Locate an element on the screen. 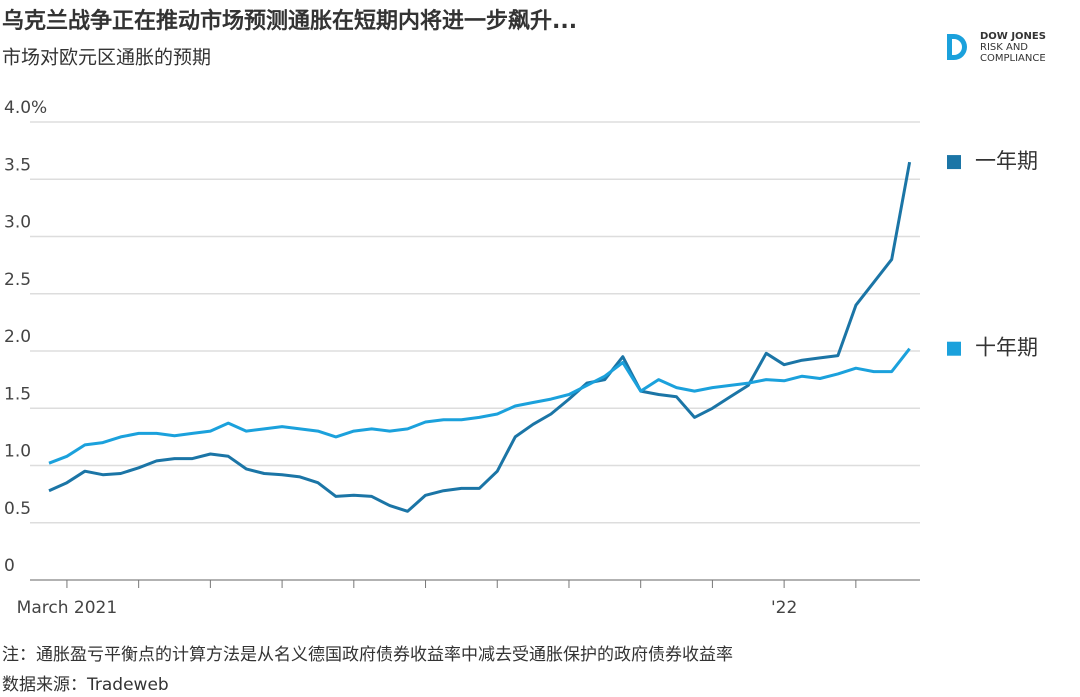 Image resolution: width=1080 pixels, height=697 pixels. source: 数据来源：Tradeweb is located at coordinates (85, 685).